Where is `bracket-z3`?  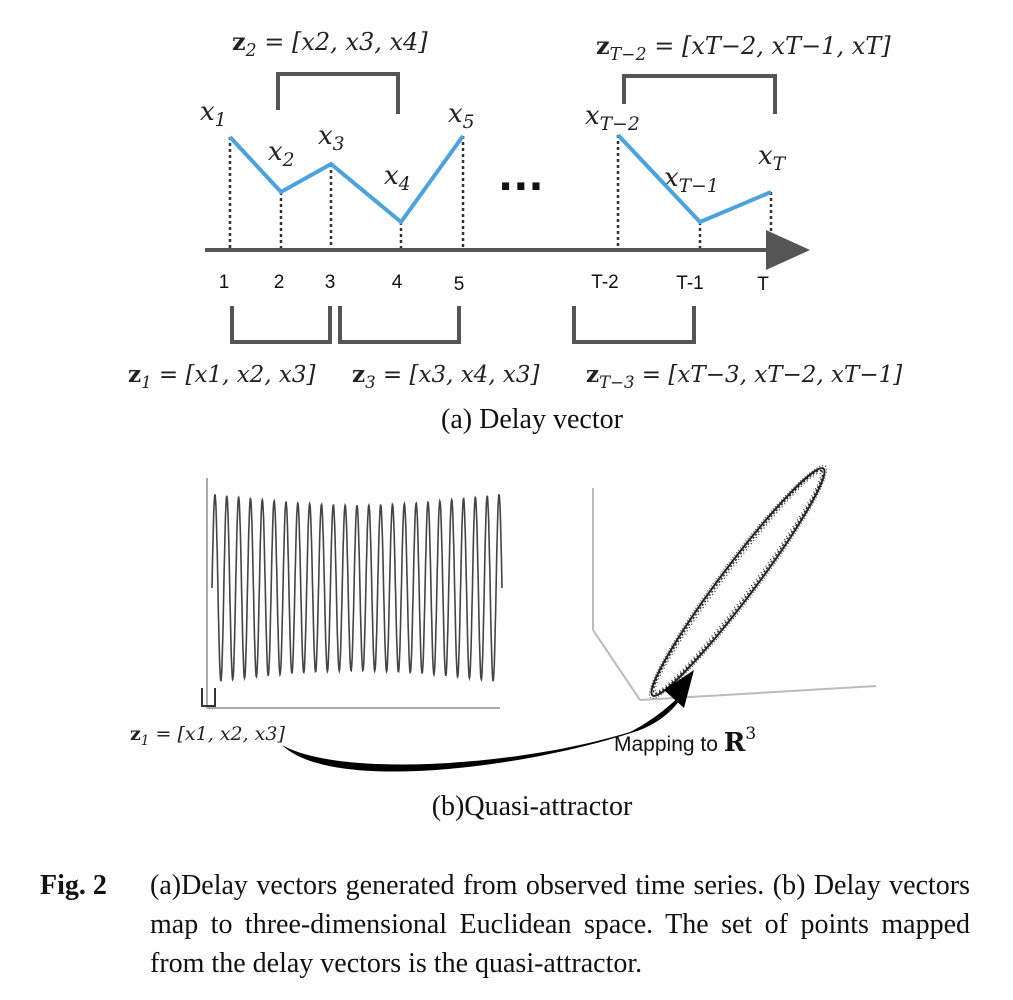 bracket-z3 is located at coordinates (399, 325).